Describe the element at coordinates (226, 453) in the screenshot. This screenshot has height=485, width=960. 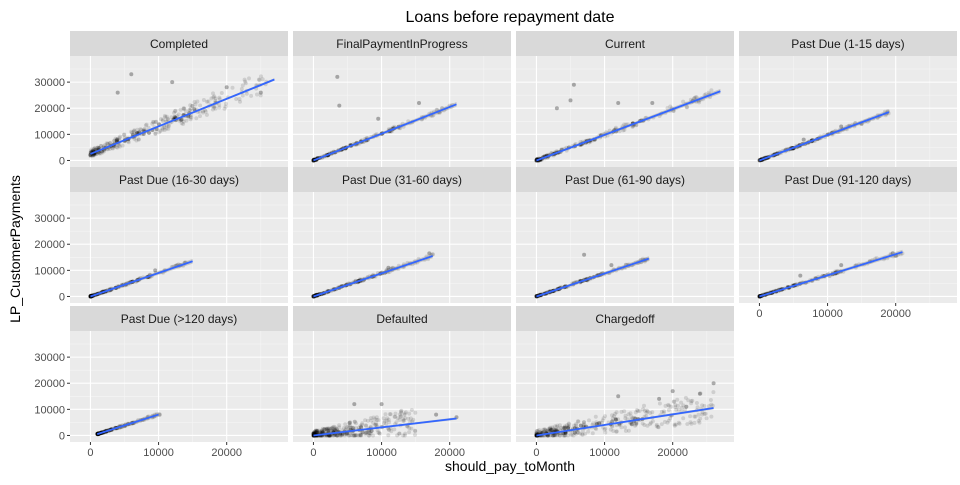
I see `x-tick-label: 20000` at that location.